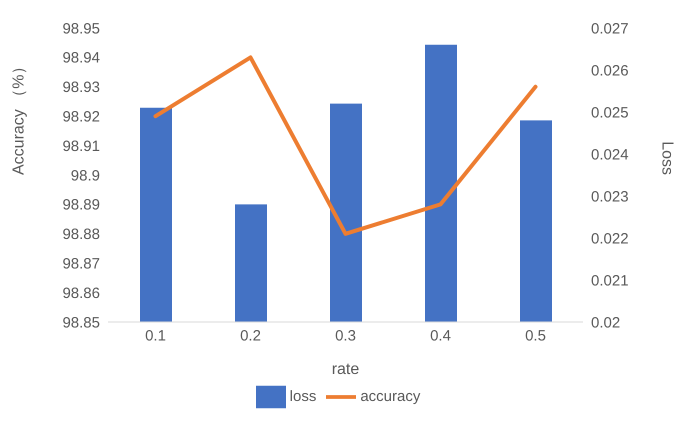 This screenshot has width=686, height=430. I want to click on y-tick-label: 98.9, so click(85, 175).